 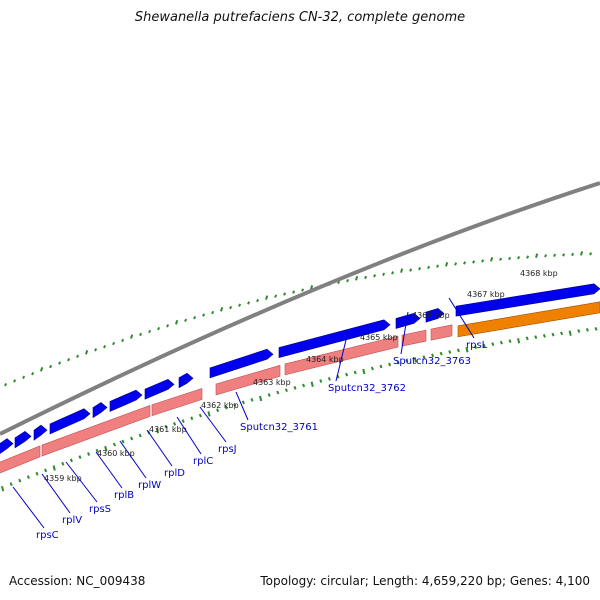 I want to click on gene-label: rpsC, so click(x=47, y=535).